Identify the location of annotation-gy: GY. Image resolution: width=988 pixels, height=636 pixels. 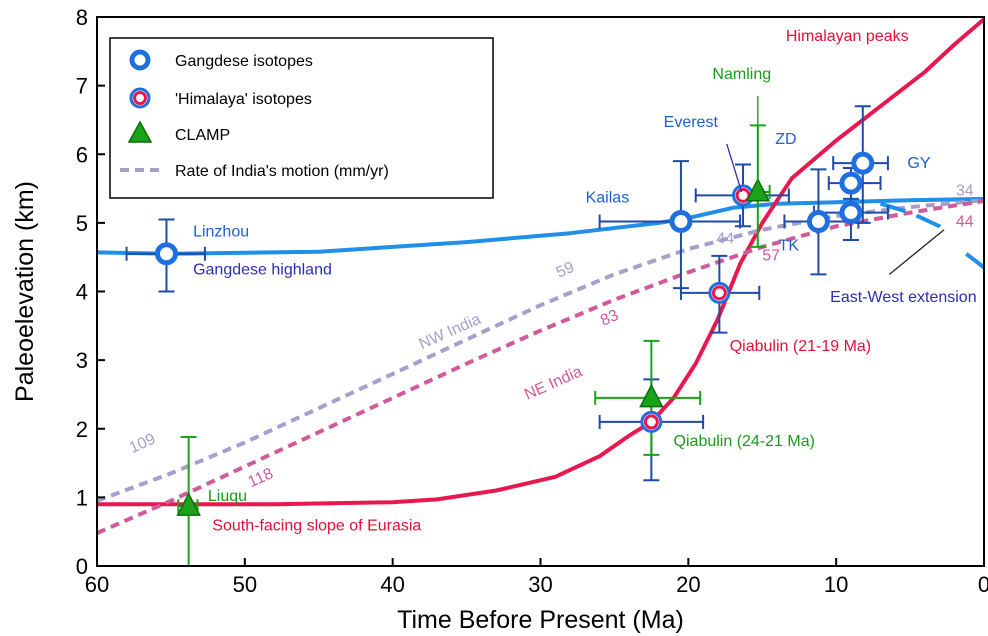
(918, 163).